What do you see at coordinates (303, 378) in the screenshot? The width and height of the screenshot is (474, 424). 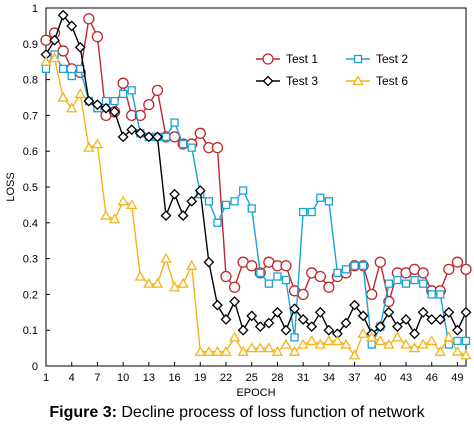 I see `x-tick-label: 31` at bounding box center [303, 378].